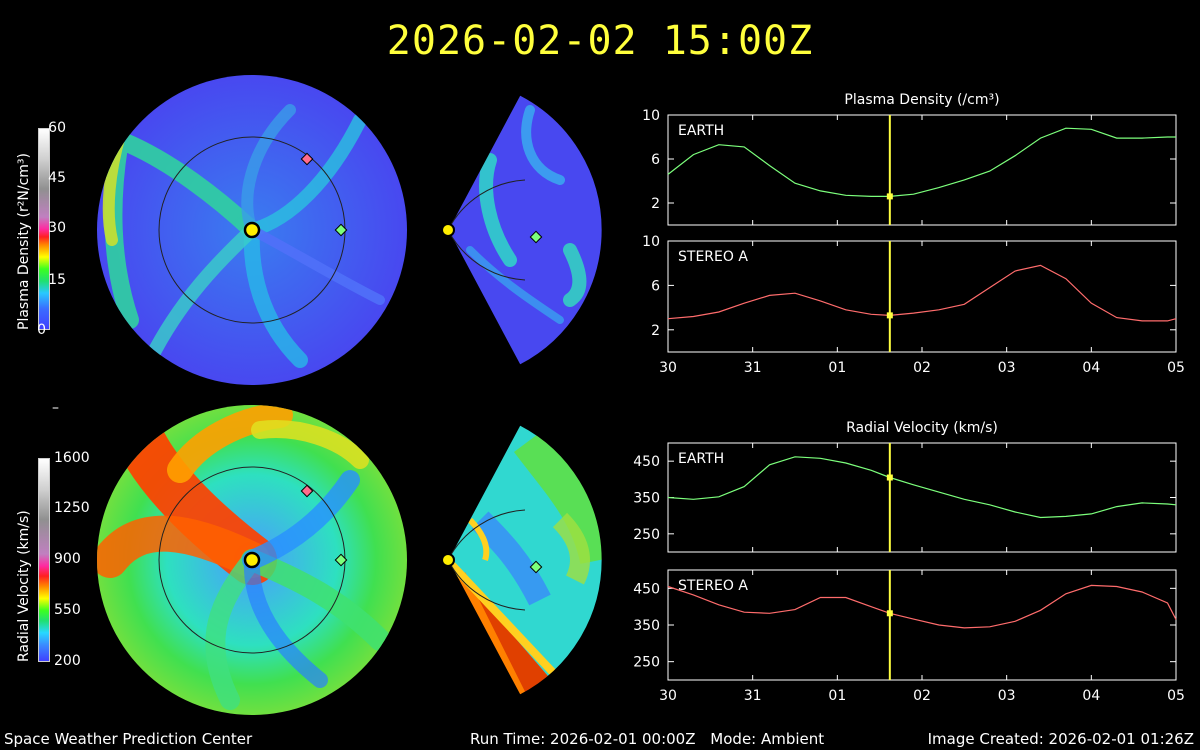  Describe the element at coordinates (57, 178) in the screenshot. I see `density-tick: 45` at that location.